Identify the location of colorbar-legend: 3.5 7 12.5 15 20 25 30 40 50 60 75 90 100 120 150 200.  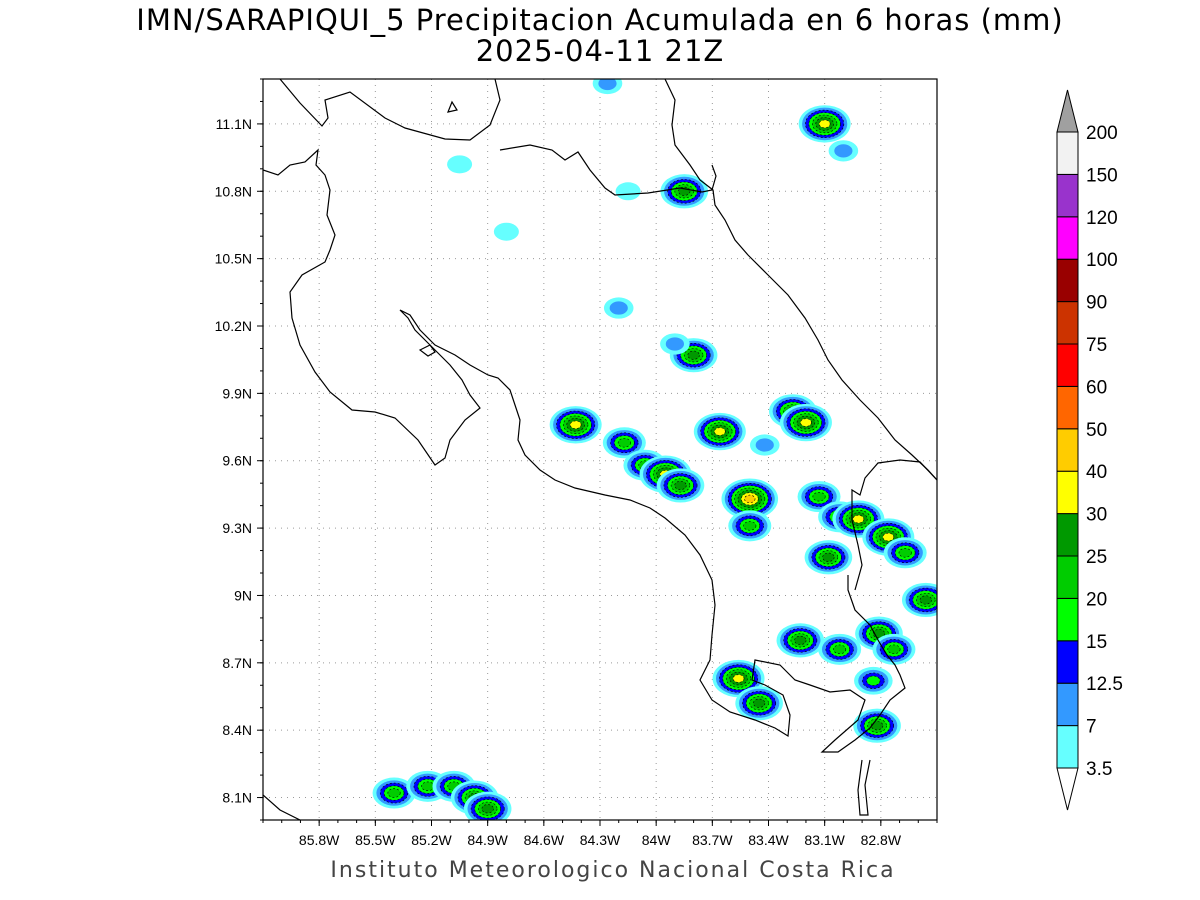
(1089, 450).